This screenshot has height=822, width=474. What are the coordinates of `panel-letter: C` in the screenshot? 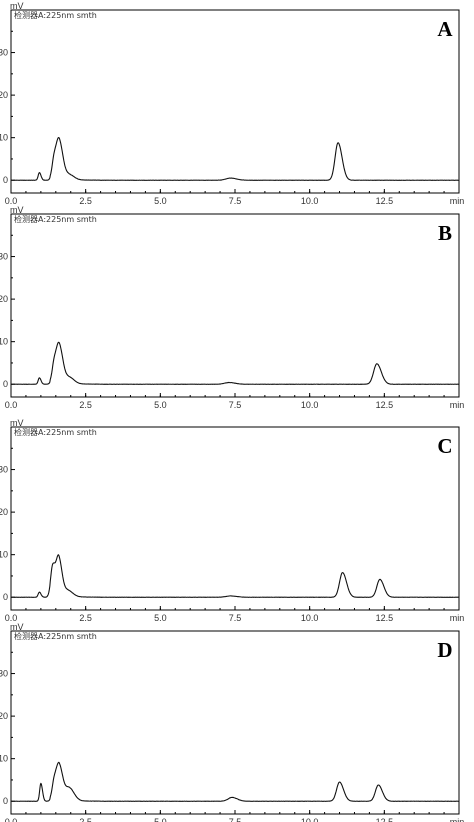 It's located at (444, 446).